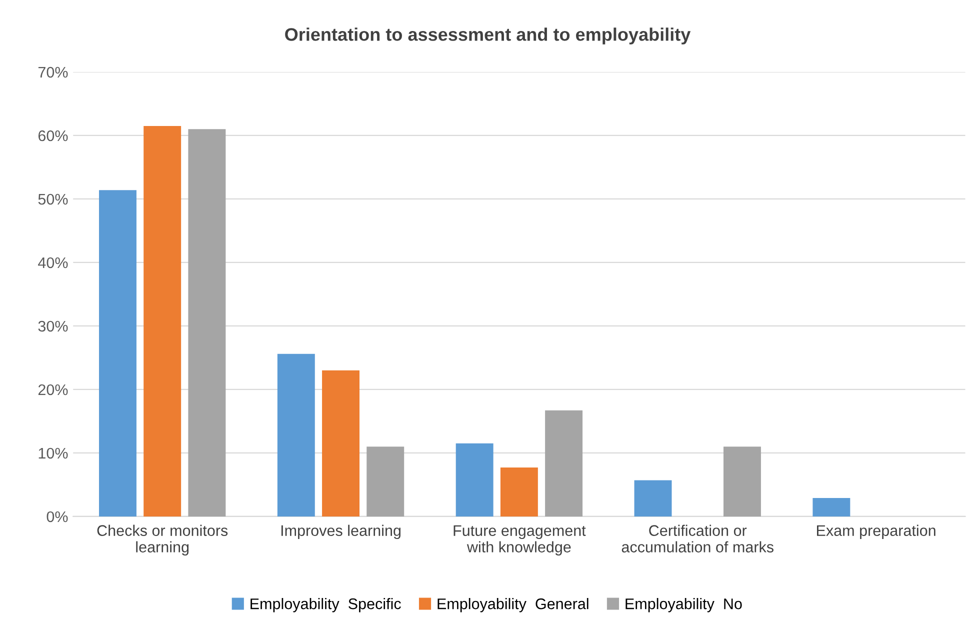 This screenshot has height=626, width=975. What do you see at coordinates (340, 532) in the screenshot?
I see `x-tick-label: Improves learning` at bounding box center [340, 532].